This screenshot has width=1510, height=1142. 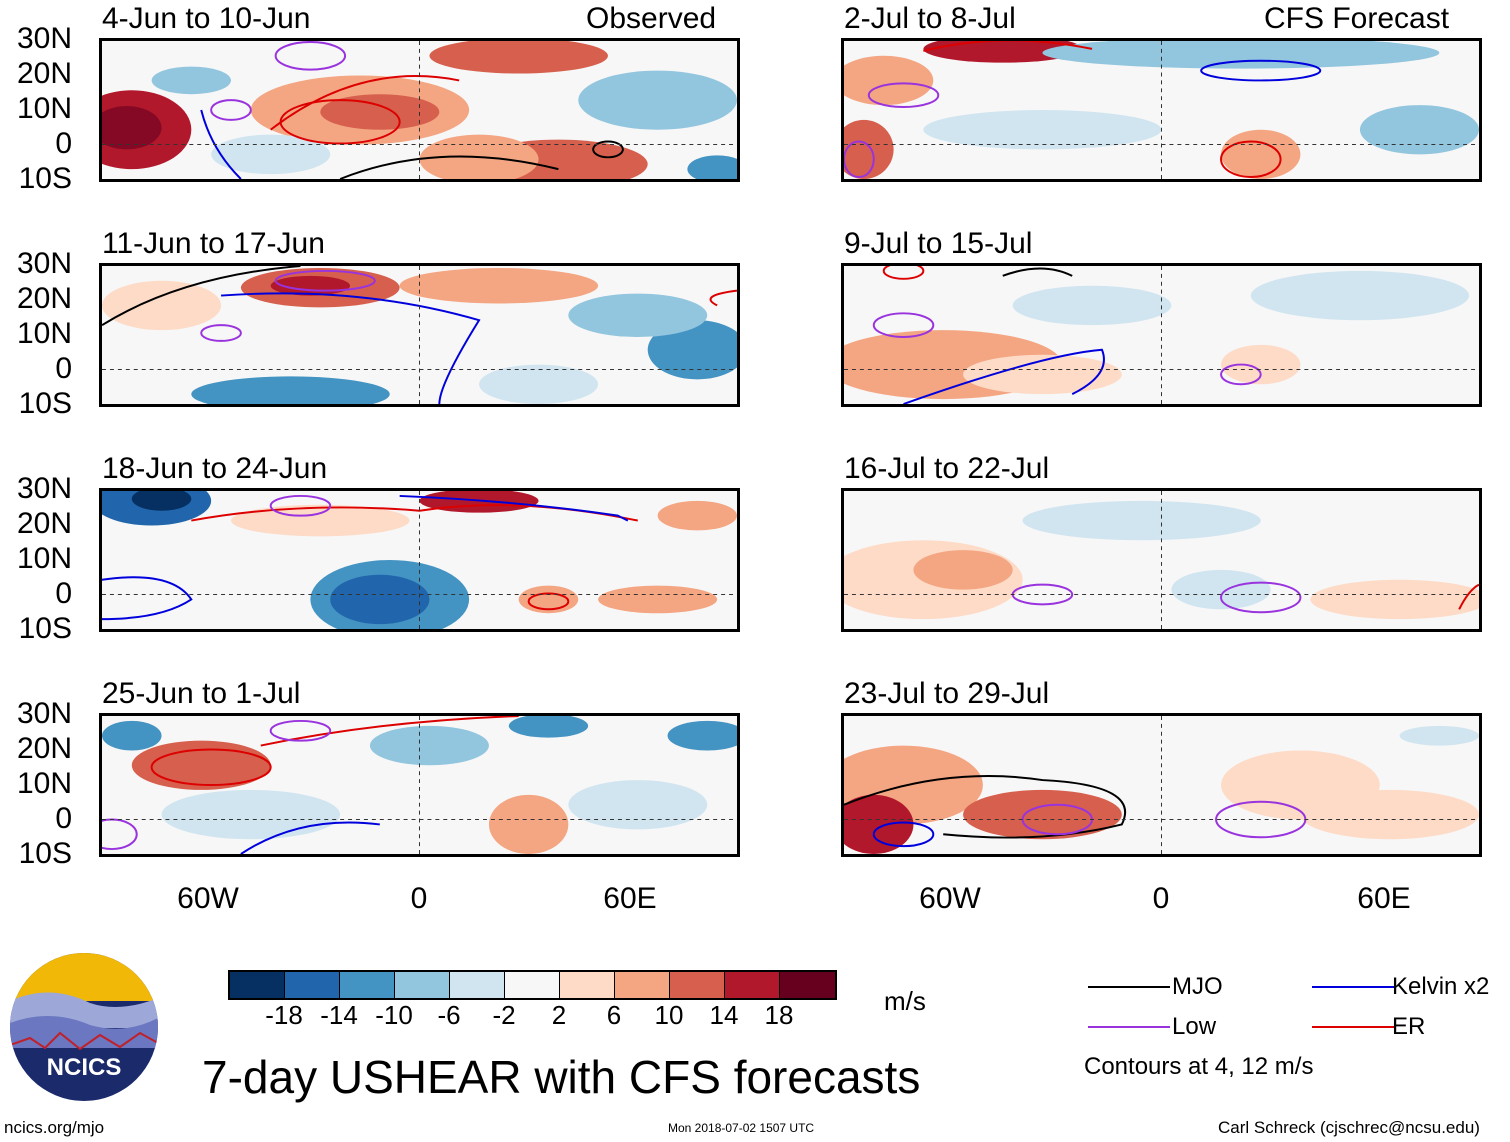 What do you see at coordinates (1349, 1127) in the screenshot?
I see `footer-author: Carl Schreck (cjschrec@ncsu.edu)` at bounding box center [1349, 1127].